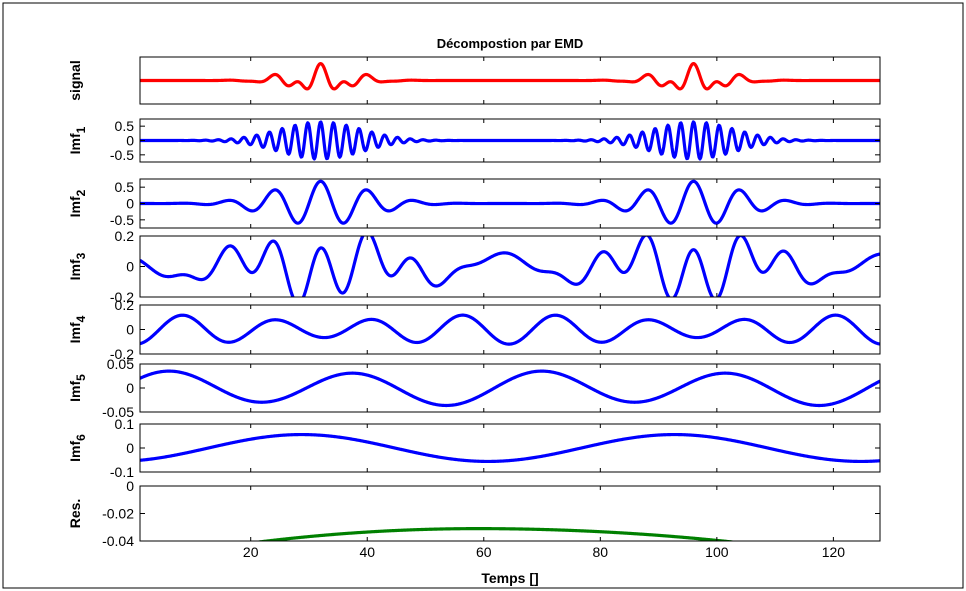  I want to click on imf6-ylabel-subscript: 6, so click(81, 437).